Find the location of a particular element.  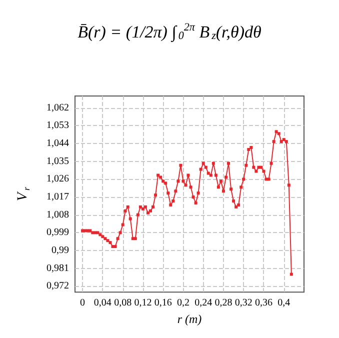

x-tick-label: 0,24 is located at coordinates (203, 303).